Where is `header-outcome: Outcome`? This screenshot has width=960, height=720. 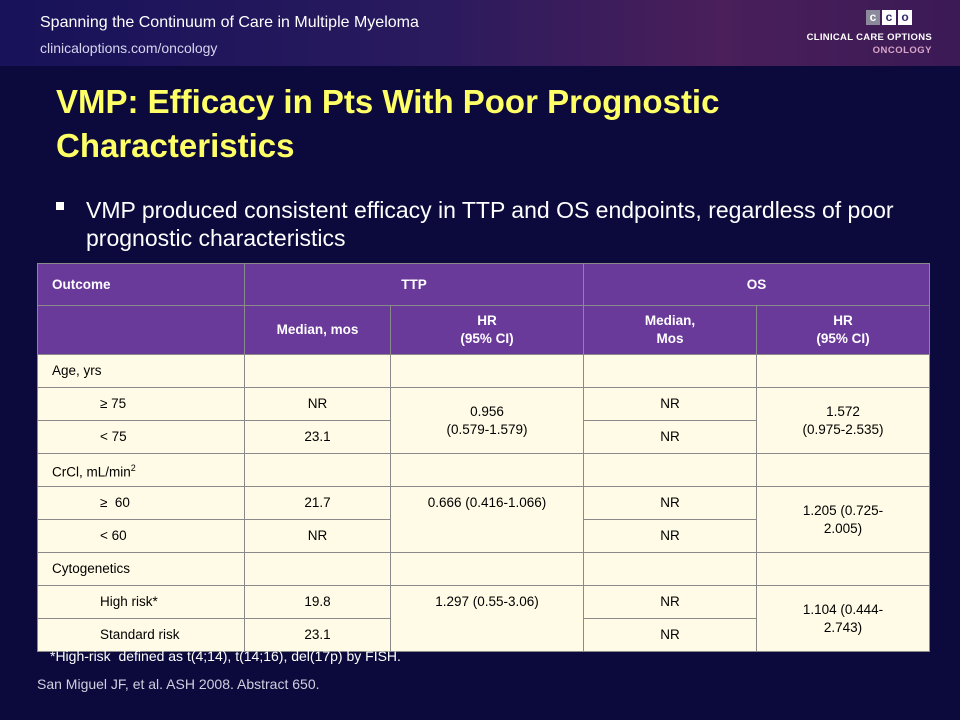
header-outcome: Outcome is located at coordinates (141, 284).